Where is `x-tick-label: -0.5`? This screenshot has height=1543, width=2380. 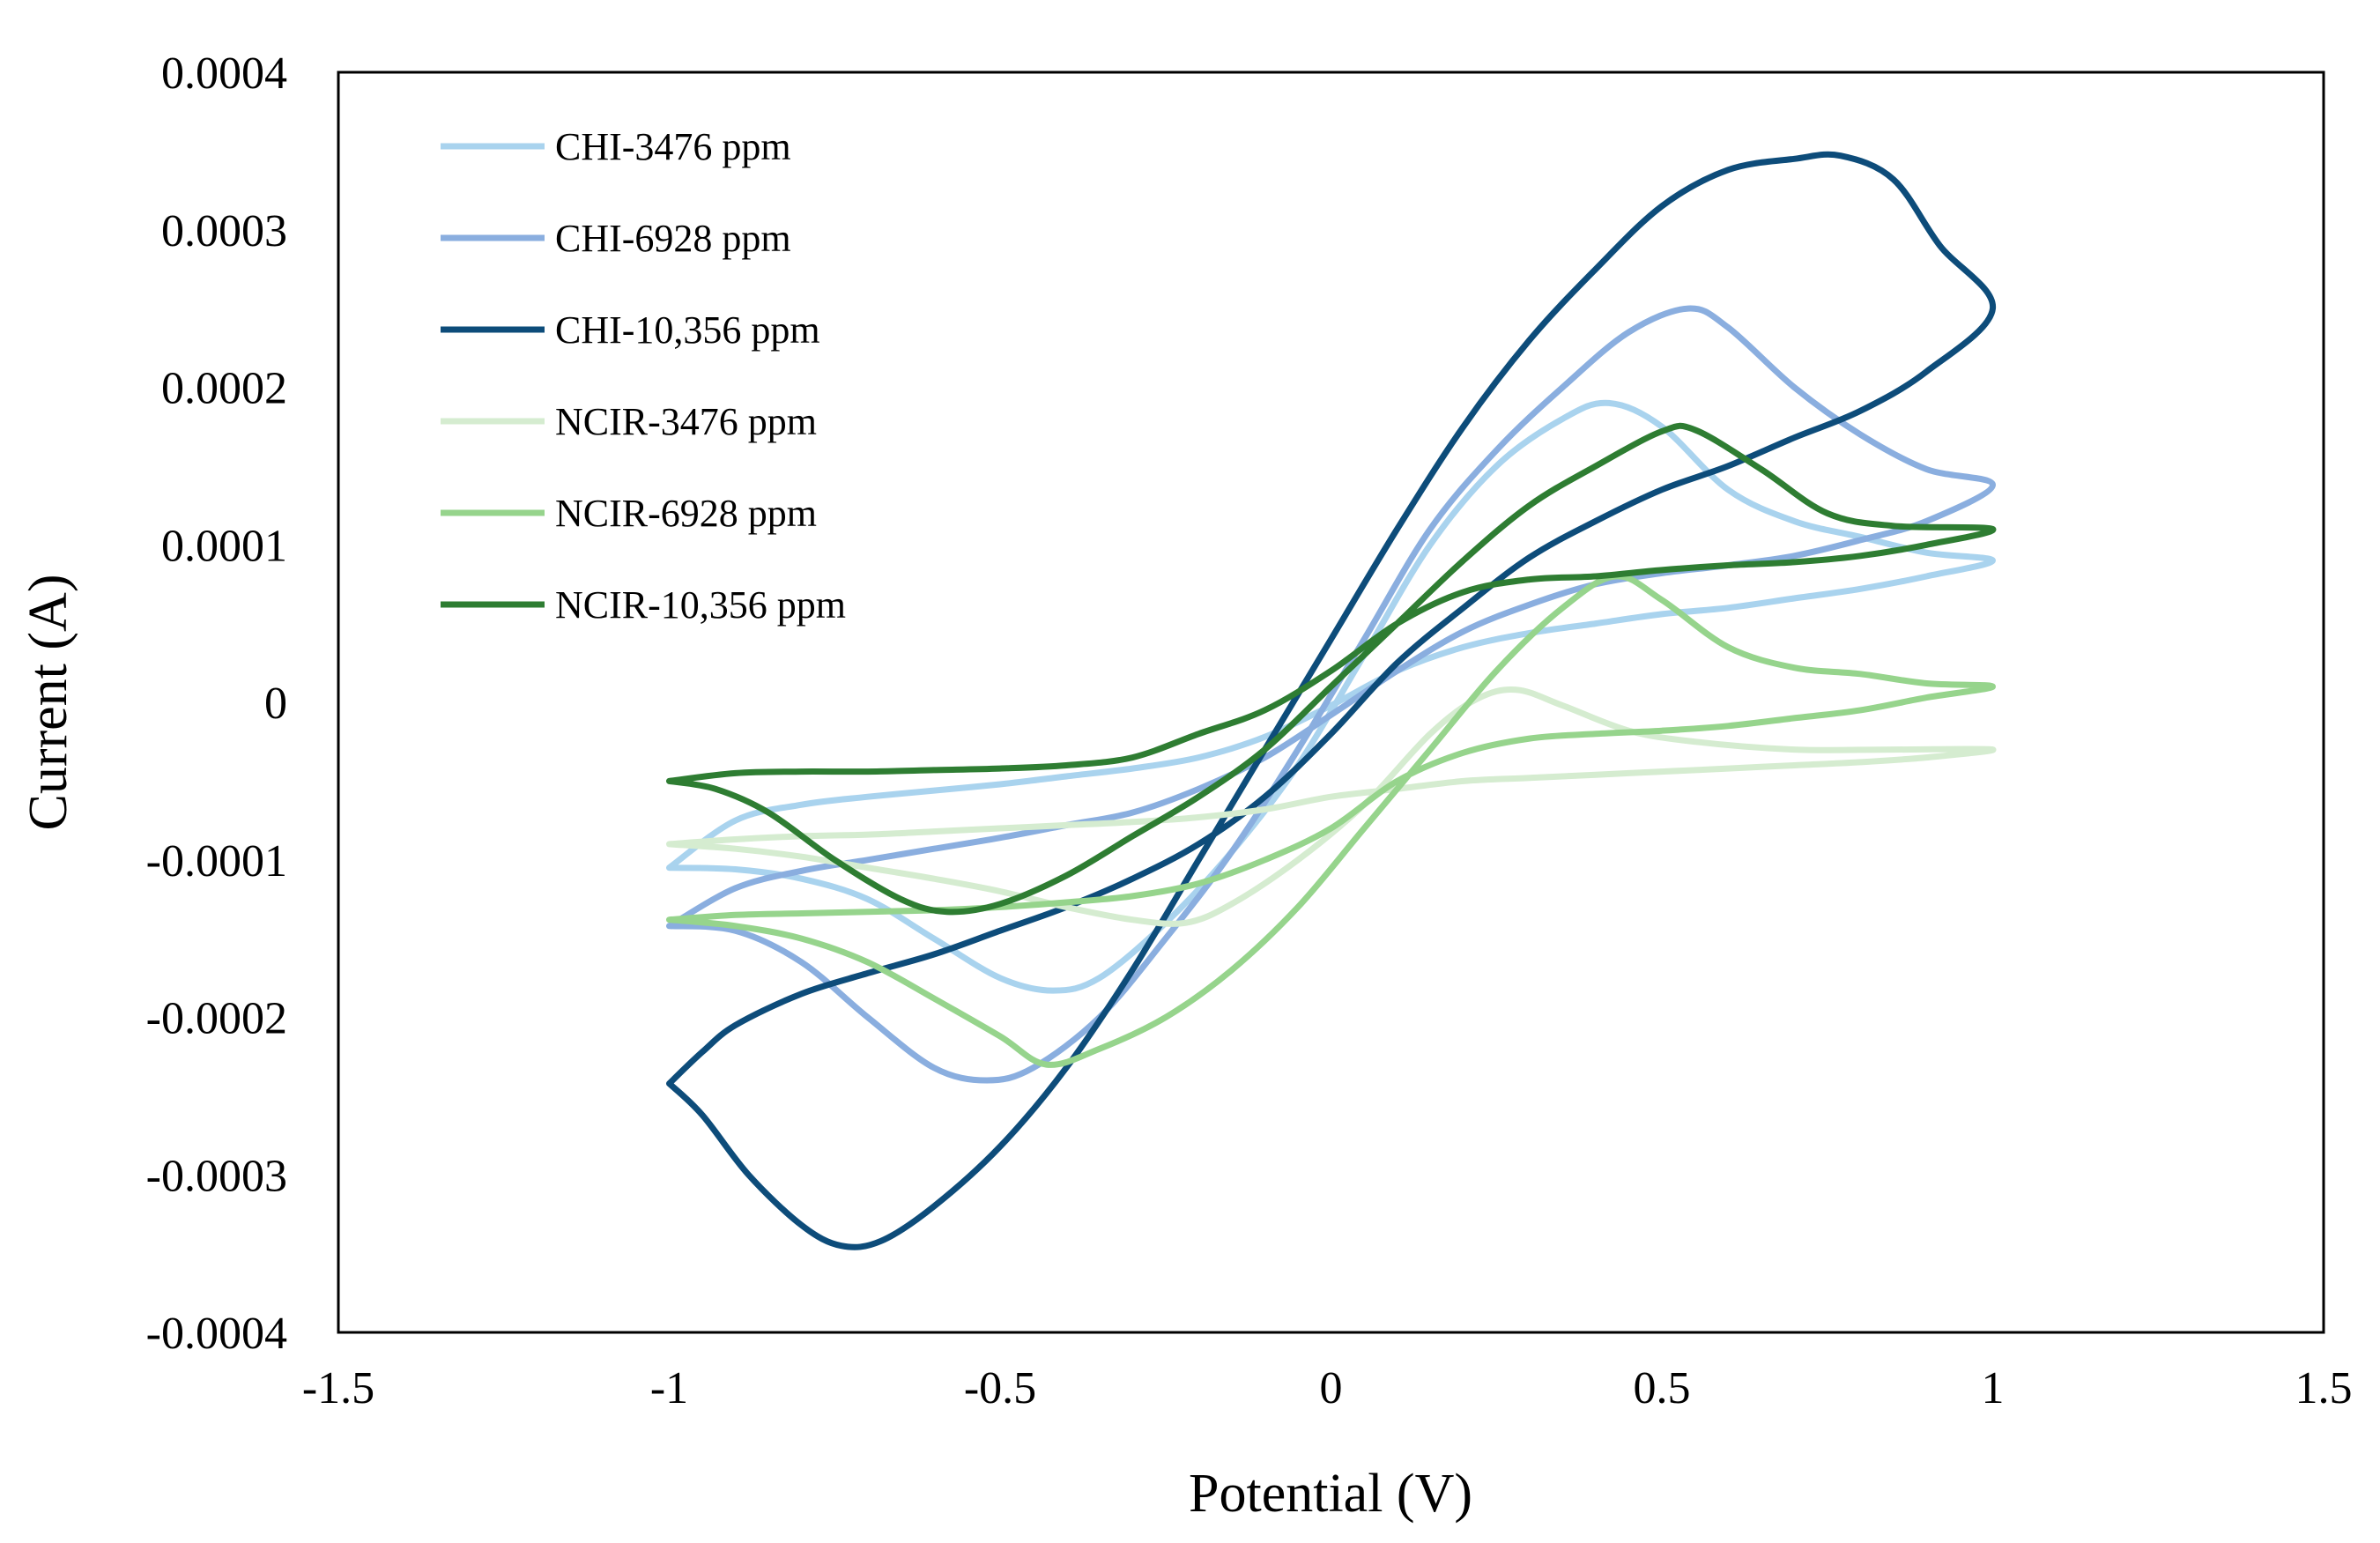 x-tick-label: -0.5 is located at coordinates (1000, 1388).